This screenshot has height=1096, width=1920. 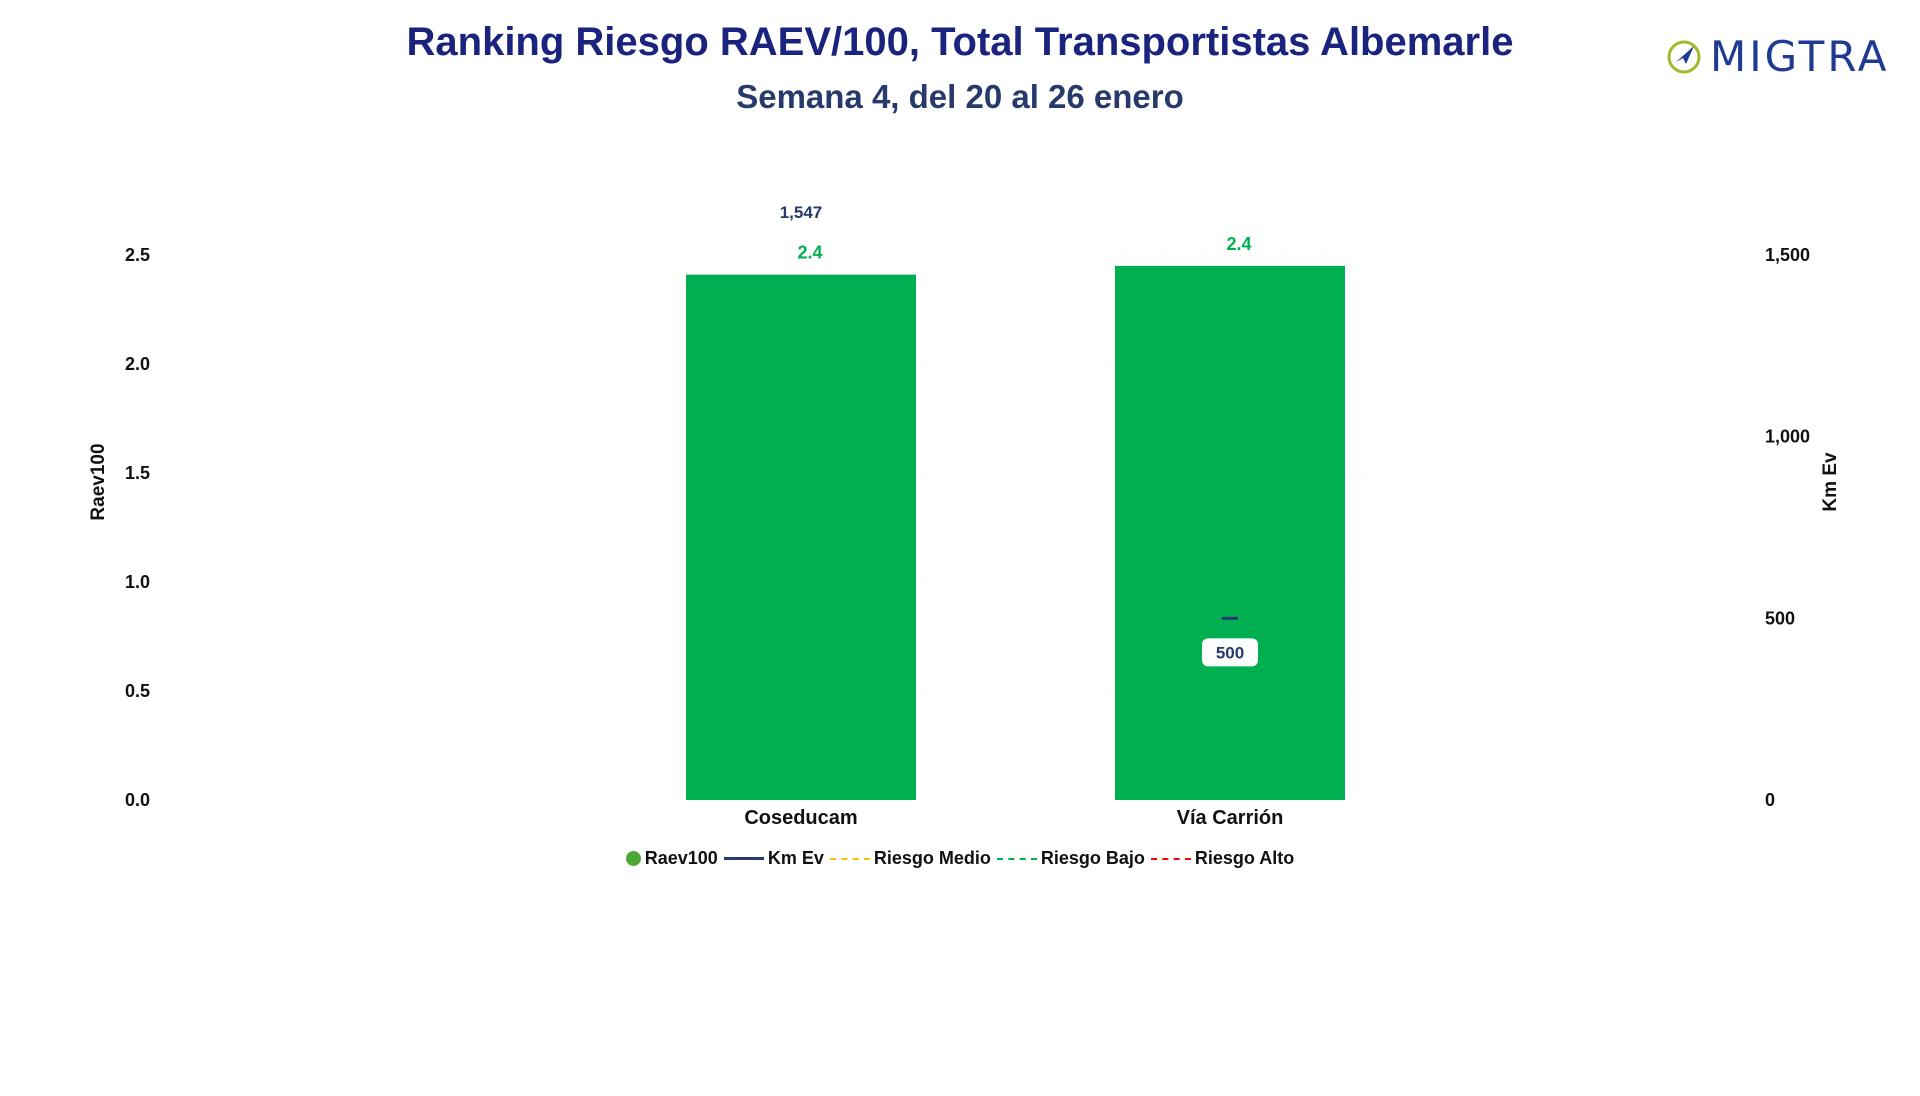 I want to click on y2-tick-label: 1,000, so click(x=1787, y=437).